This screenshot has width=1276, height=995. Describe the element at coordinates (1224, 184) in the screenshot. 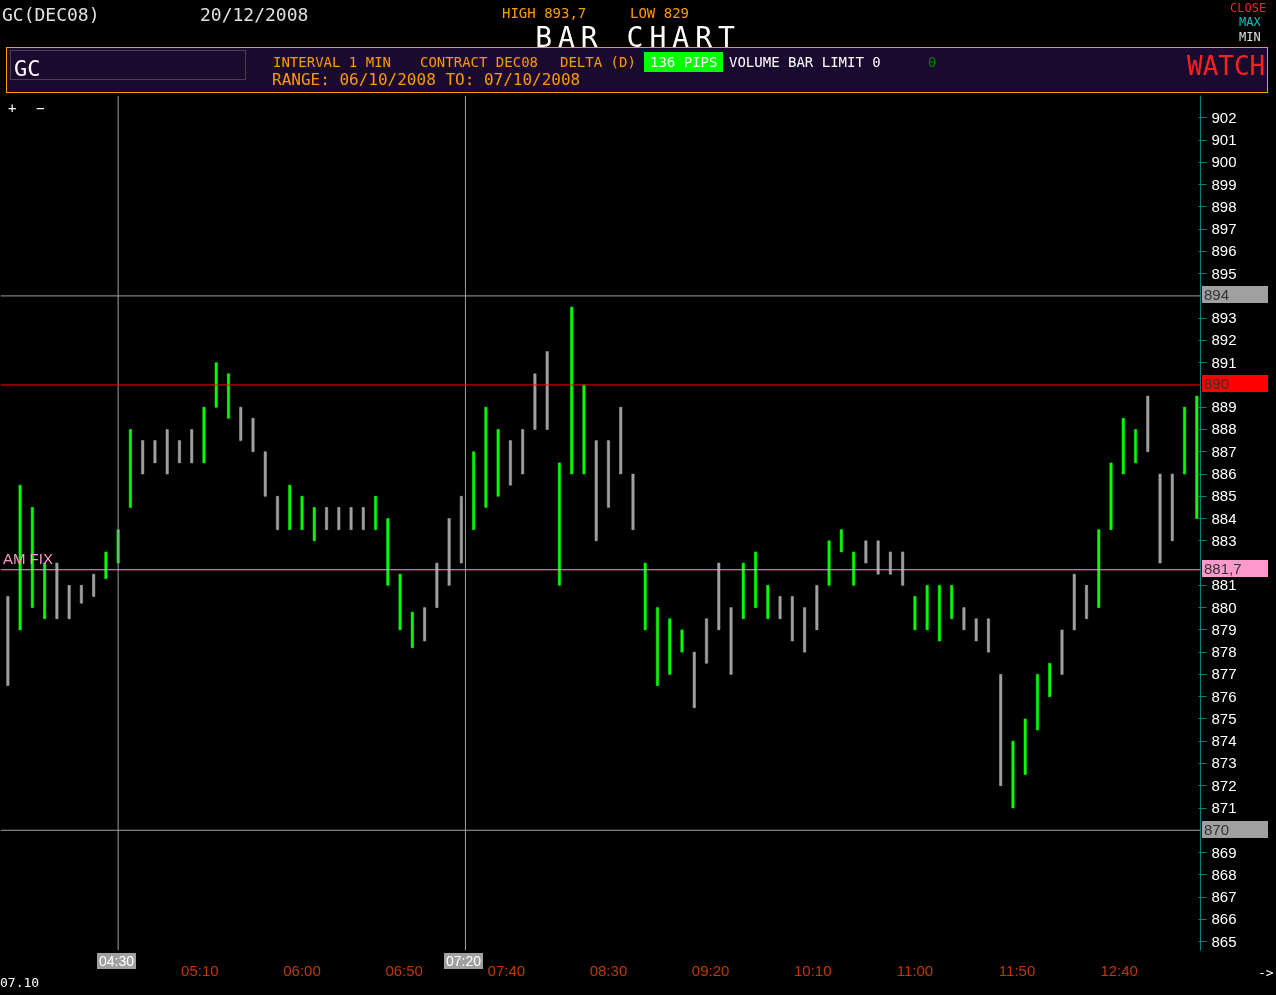

I see `y-tick-label: 899` at that location.